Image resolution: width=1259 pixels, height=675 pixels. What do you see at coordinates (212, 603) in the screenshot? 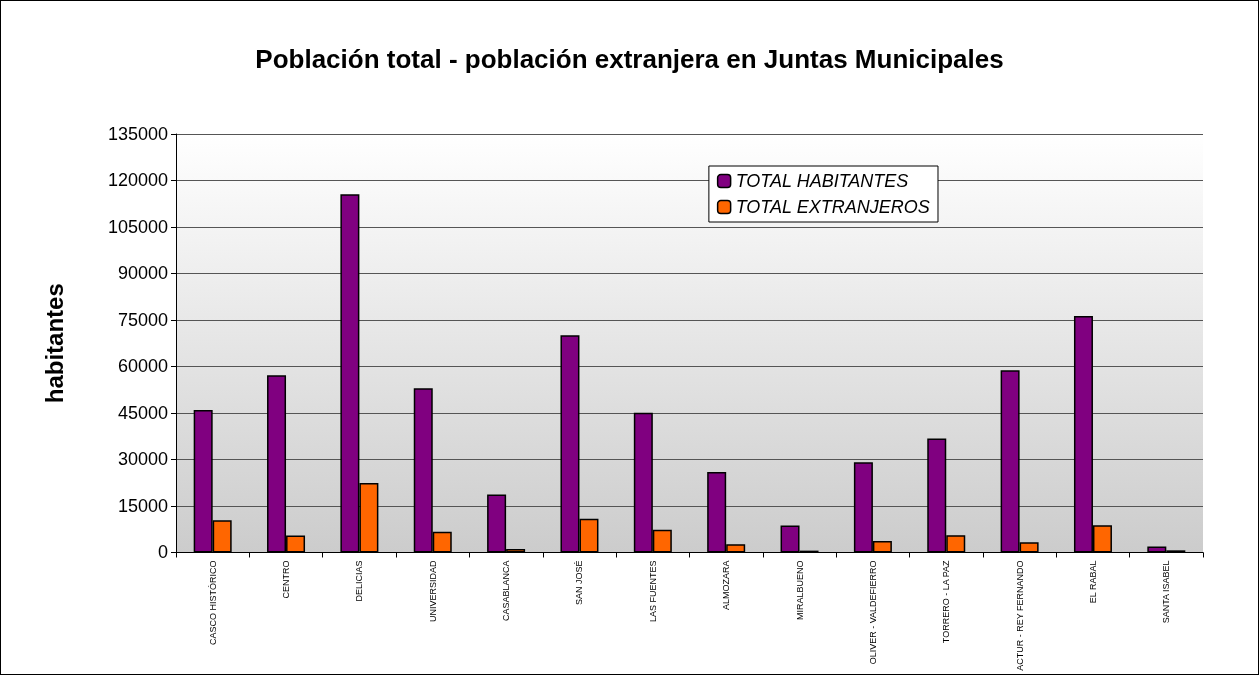
I see `x-tick-label: CASCO HISTÓRICO` at bounding box center [212, 603].